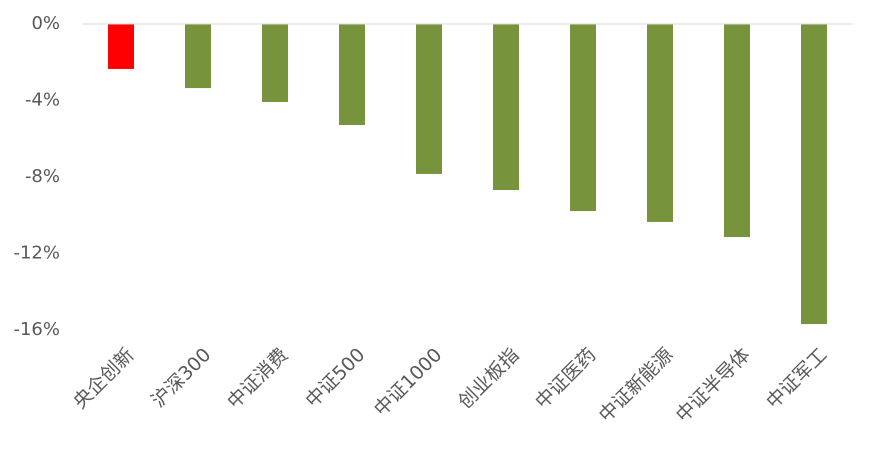  I want to click on y-tick-label: 0%, so click(45, 23).